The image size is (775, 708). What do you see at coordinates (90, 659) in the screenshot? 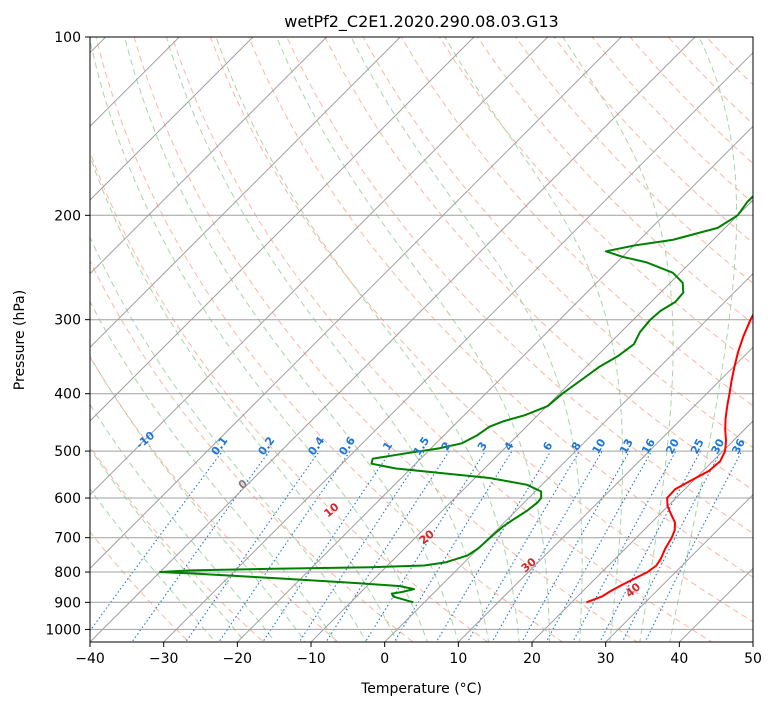
I see `x-tick-label: −40` at bounding box center [90, 659].